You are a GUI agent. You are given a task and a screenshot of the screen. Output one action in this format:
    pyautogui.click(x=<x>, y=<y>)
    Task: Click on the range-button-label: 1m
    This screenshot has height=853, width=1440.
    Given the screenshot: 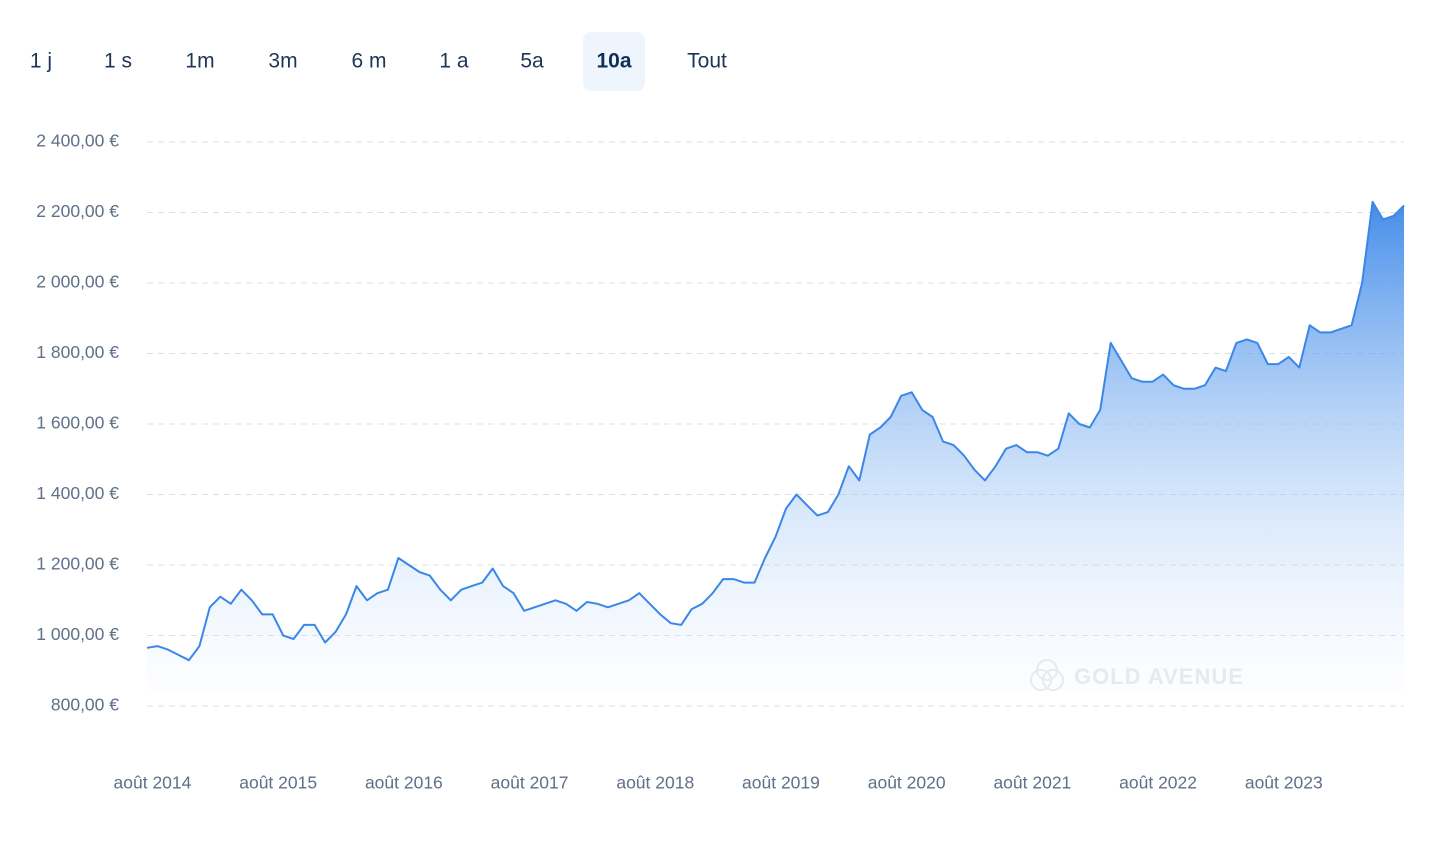 What is the action you would take?
    pyautogui.click(x=199, y=61)
    